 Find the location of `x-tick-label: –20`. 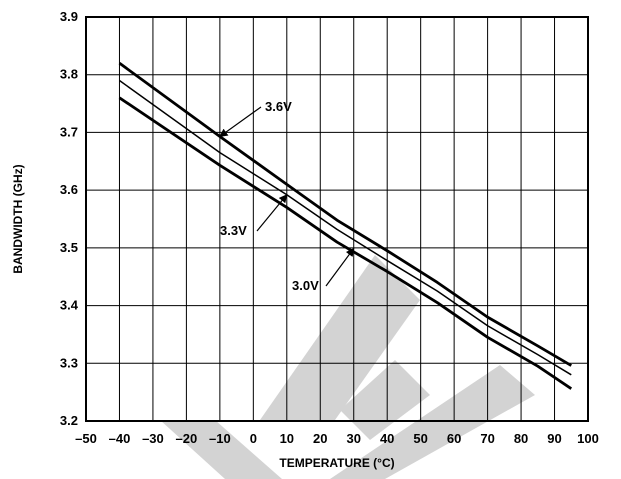

x-tick-label: –20 is located at coordinates (187, 438).